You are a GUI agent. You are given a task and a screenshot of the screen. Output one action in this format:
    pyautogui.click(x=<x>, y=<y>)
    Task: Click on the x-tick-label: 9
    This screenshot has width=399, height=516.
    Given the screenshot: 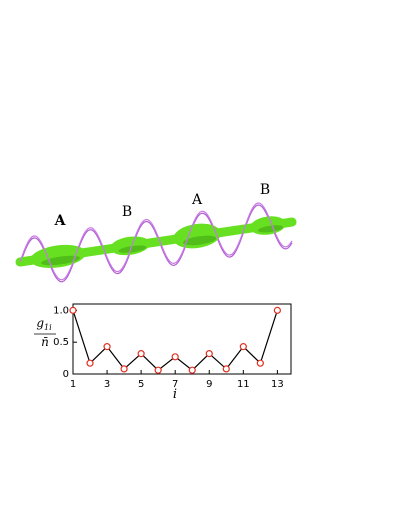 What is the action you would take?
    pyautogui.click(x=209, y=384)
    